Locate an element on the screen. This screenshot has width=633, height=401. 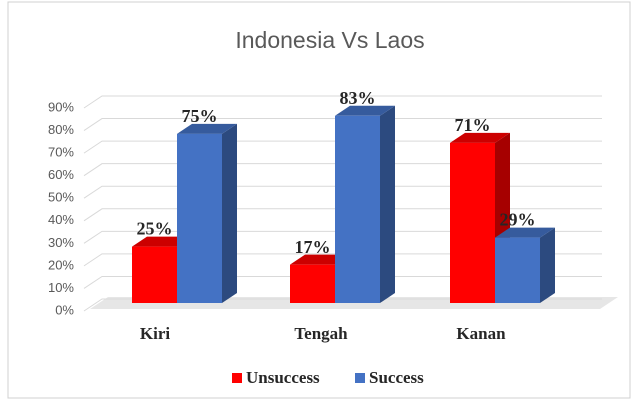
y-tick-label: 80% is located at coordinates (61, 129).